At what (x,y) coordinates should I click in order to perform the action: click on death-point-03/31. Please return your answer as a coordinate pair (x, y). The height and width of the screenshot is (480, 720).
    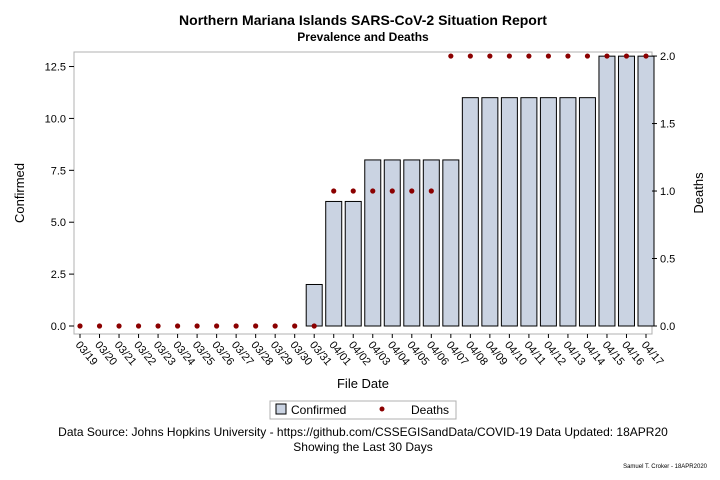
    Looking at the image, I should click on (314, 326).